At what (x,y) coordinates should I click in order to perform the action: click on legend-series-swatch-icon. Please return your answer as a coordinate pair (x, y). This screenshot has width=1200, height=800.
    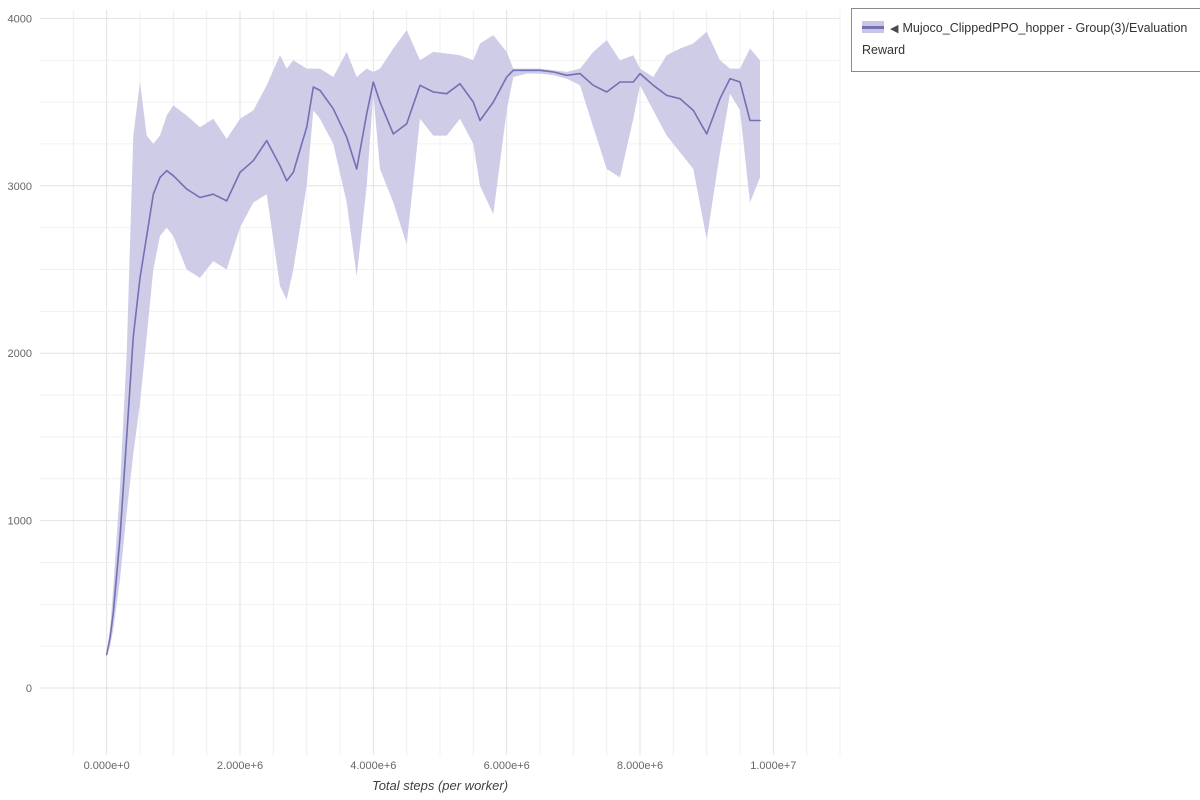
    Looking at the image, I should click on (873, 27).